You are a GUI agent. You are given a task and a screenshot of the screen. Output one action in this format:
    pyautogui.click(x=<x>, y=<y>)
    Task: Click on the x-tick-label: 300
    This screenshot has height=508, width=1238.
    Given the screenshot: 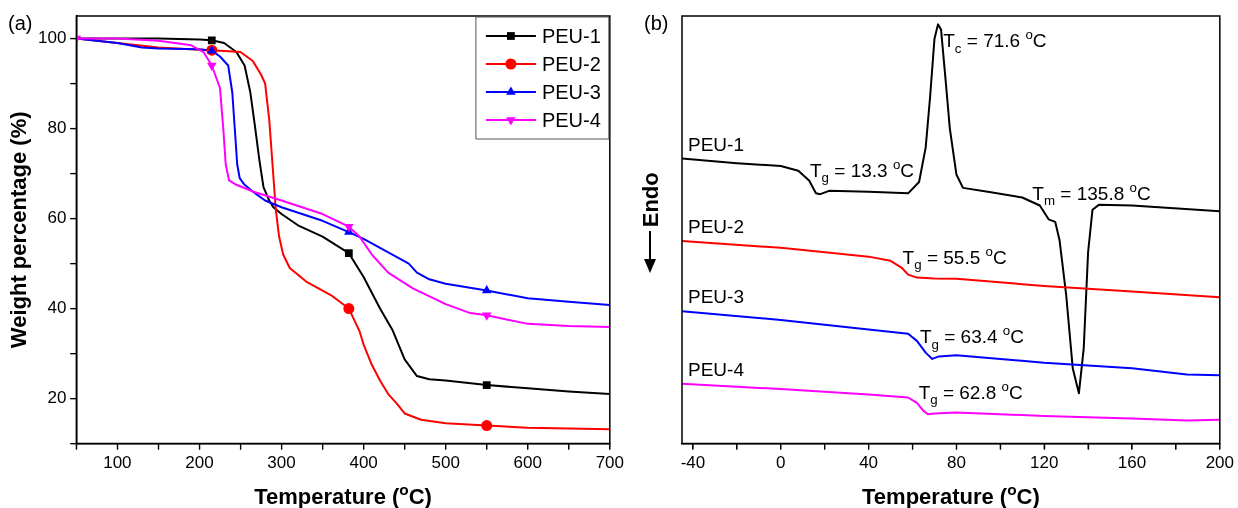 What is the action you would take?
    pyautogui.click(x=281, y=463)
    